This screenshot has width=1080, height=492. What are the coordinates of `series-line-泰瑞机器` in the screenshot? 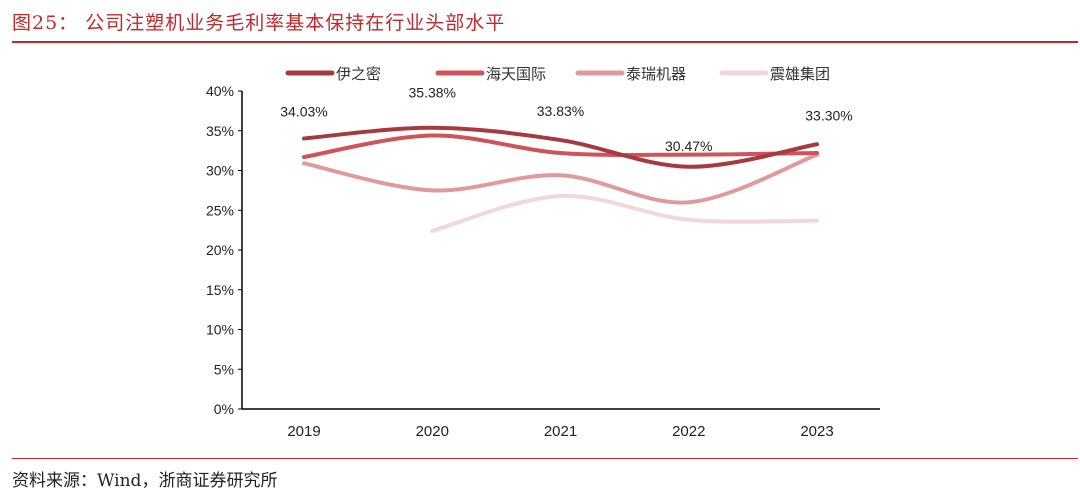 It's located at (560, 178).